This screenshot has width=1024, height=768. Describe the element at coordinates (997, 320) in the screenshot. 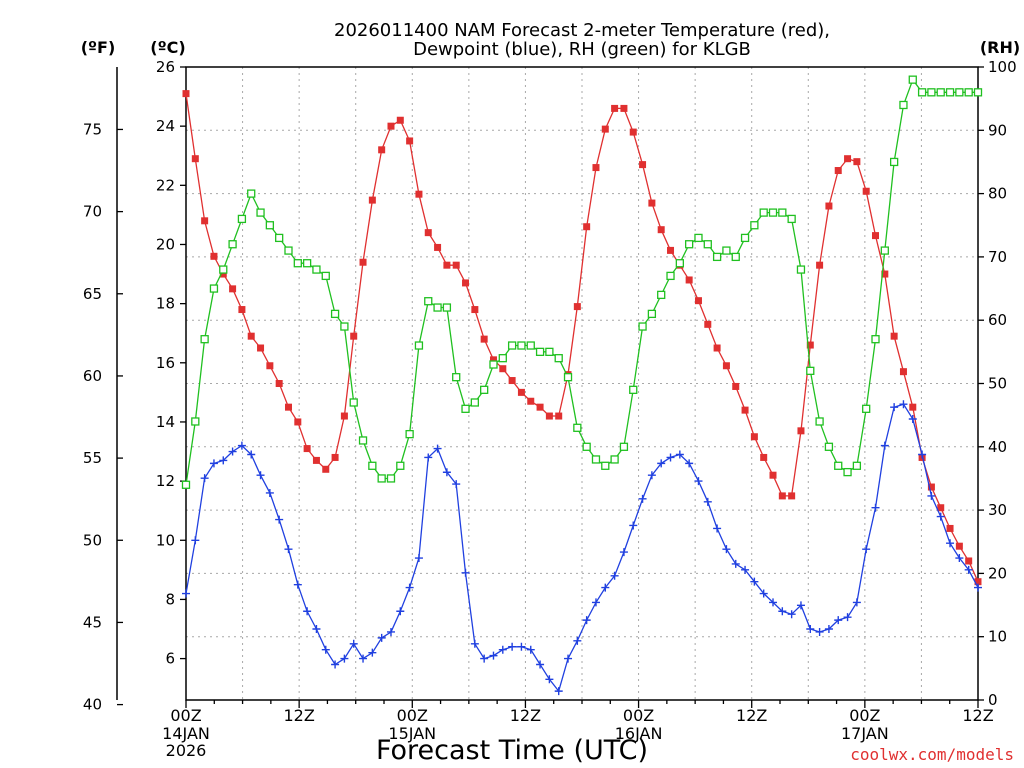

I see `rh-tick-label: 60` at that location.